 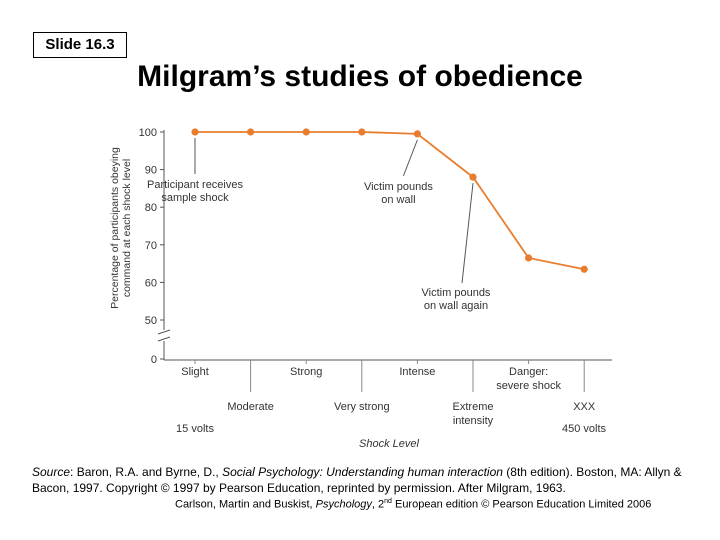 I want to click on credit-text-2: , 2, so click(x=378, y=504).